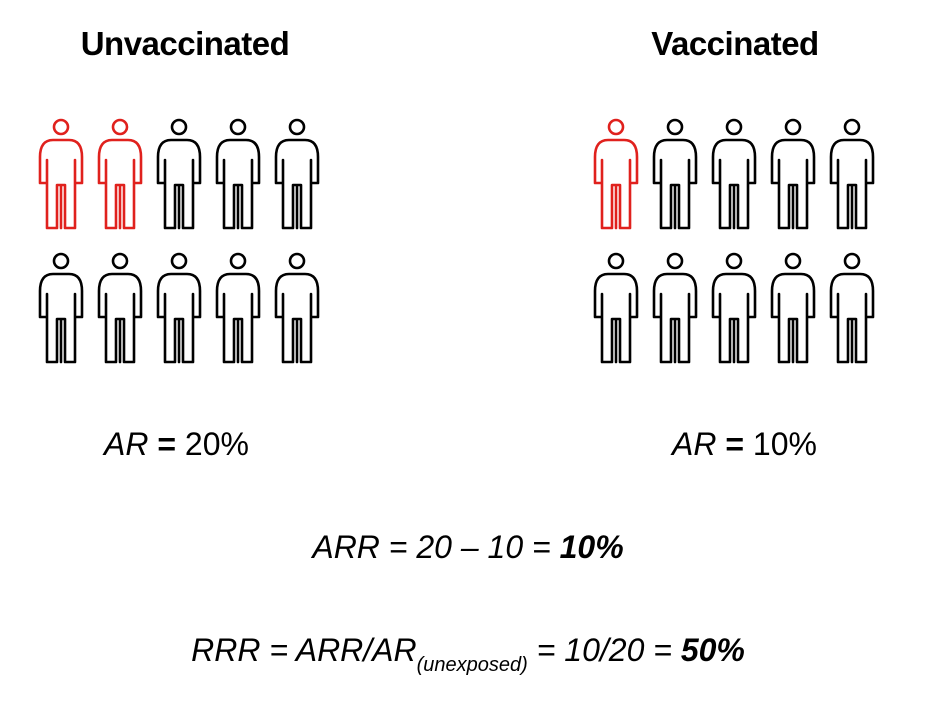 The height and width of the screenshot is (716, 936). I want to click on ar-value: 20%, so click(216, 444).